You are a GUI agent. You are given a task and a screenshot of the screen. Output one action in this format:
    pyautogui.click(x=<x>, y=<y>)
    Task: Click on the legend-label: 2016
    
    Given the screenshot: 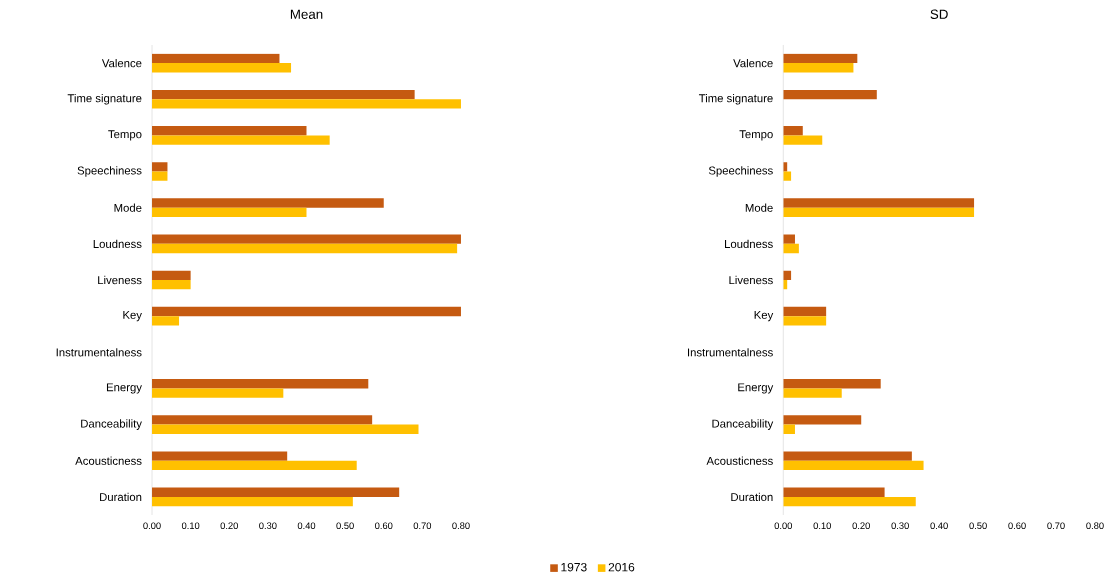 What is the action you would take?
    pyautogui.click(x=621, y=567)
    